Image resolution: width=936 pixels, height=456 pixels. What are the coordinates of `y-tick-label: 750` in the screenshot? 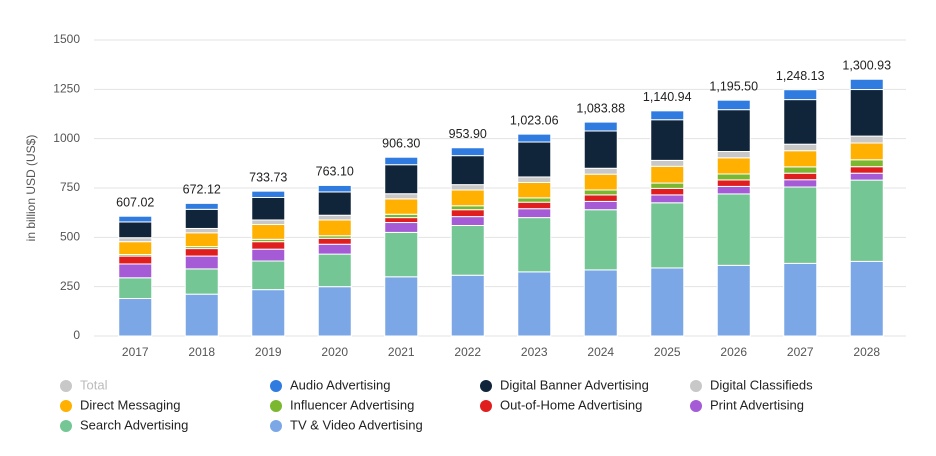 It's located at (70, 187).